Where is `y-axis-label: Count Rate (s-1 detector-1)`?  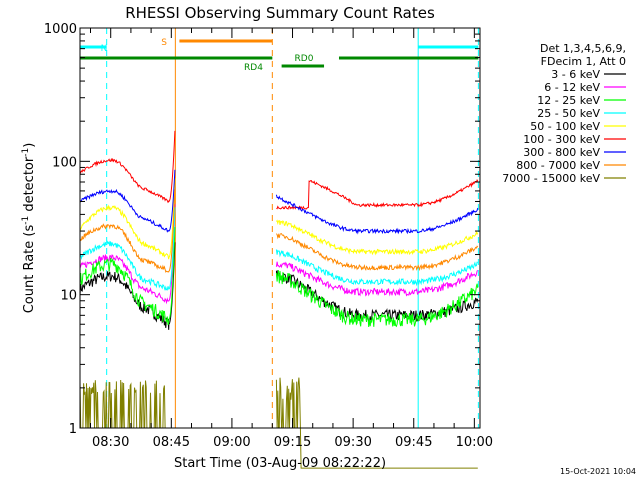
y-axis-label: Count Rate (s-1 detector-1) is located at coordinates (29, 228).